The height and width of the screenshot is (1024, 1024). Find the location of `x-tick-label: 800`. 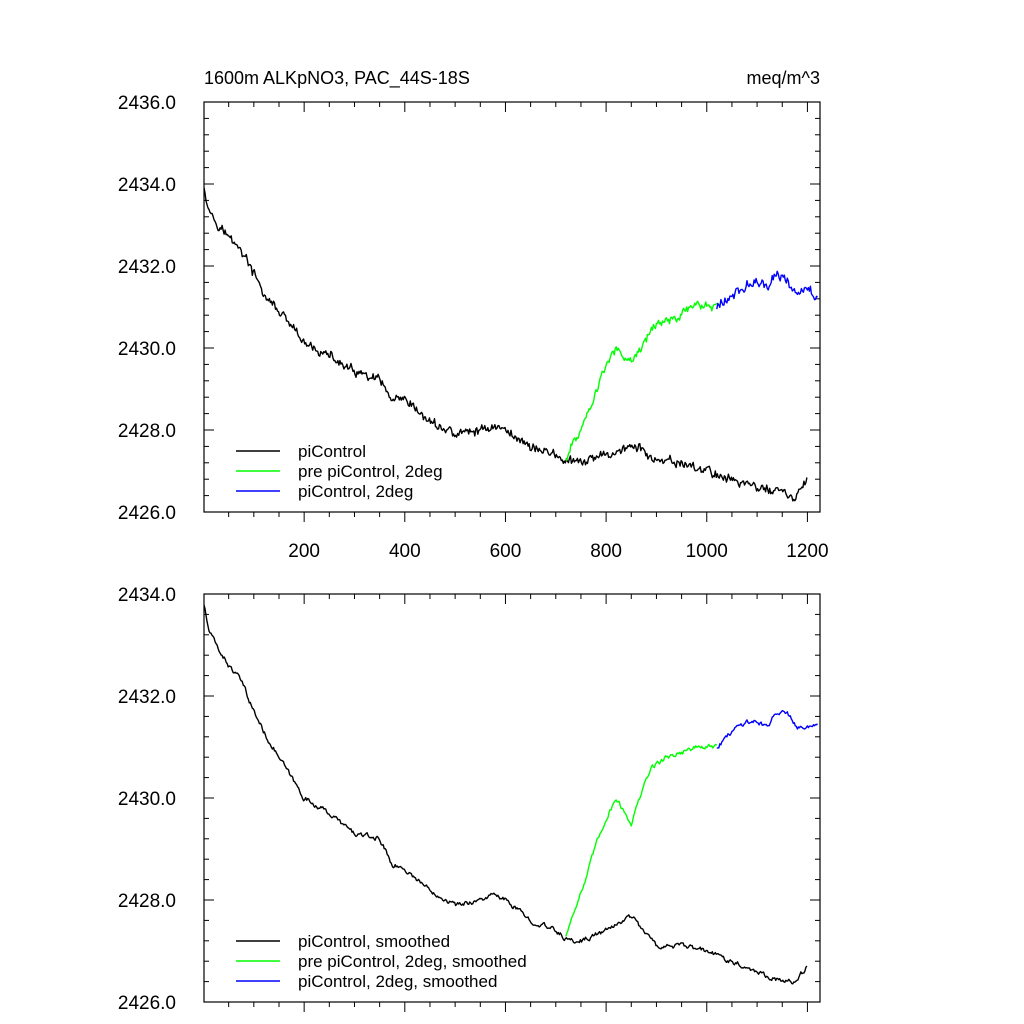

x-tick-label: 800 is located at coordinates (606, 551).